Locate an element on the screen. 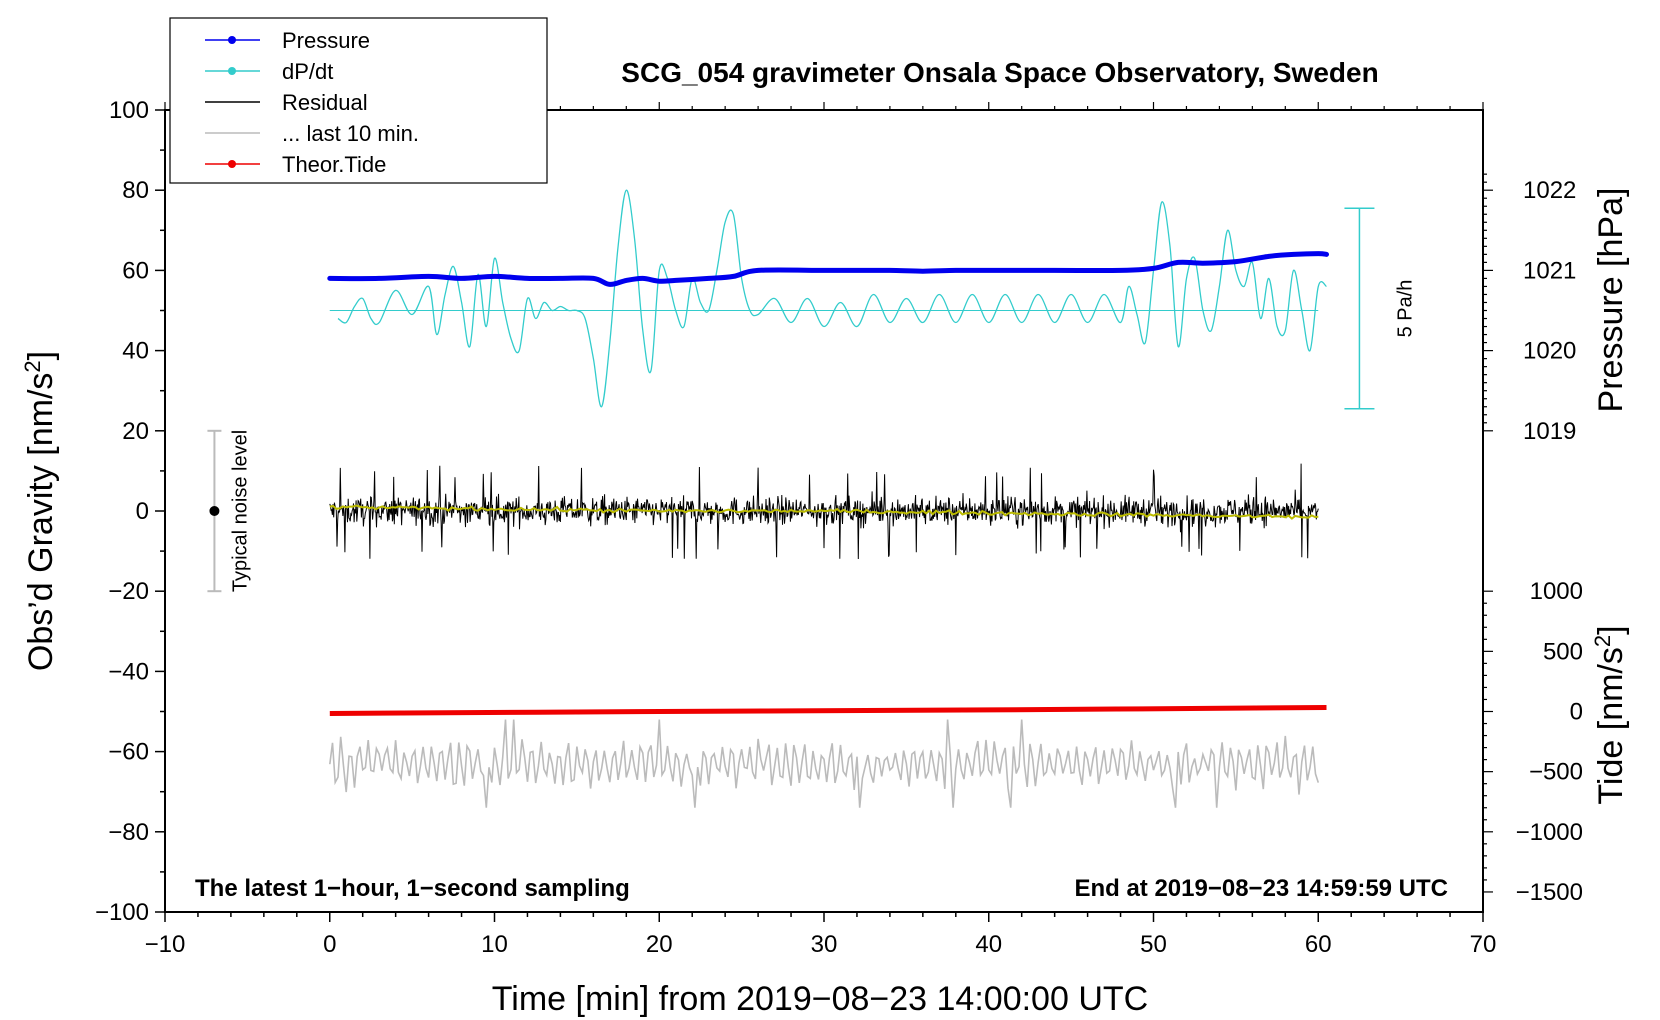  x-axis-title: Time [min] from 2019−08−23 14:00:00 UTC is located at coordinates (820, 999).